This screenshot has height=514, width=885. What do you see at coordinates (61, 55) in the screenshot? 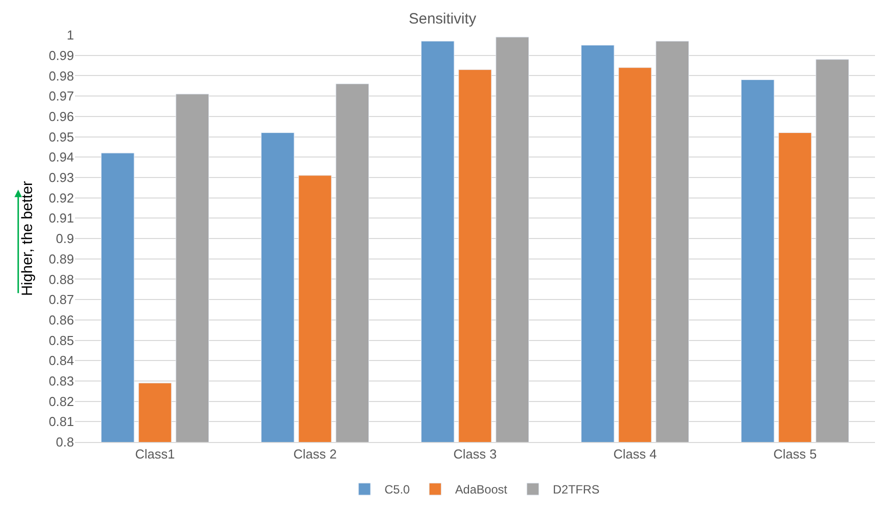
I see `y-tick-label: 0.99` at bounding box center [61, 55].